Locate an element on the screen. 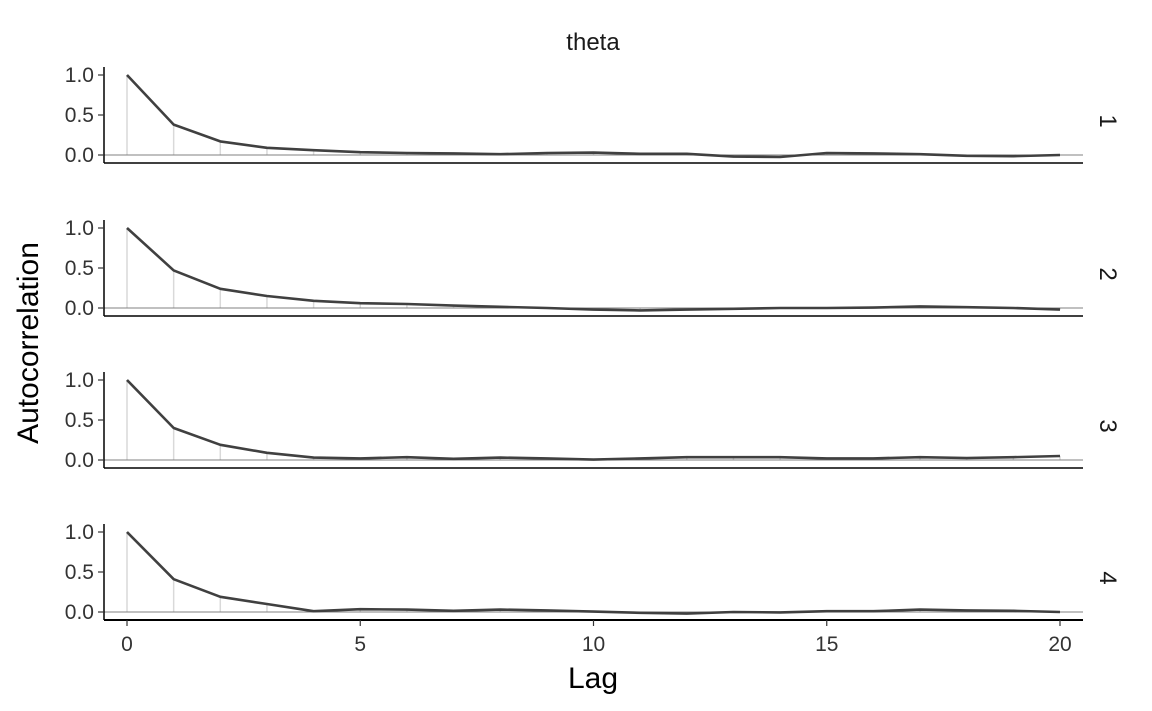 This screenshot has width=1152, height=711. facet-label: 4 is located at coordinates (1107, 577).